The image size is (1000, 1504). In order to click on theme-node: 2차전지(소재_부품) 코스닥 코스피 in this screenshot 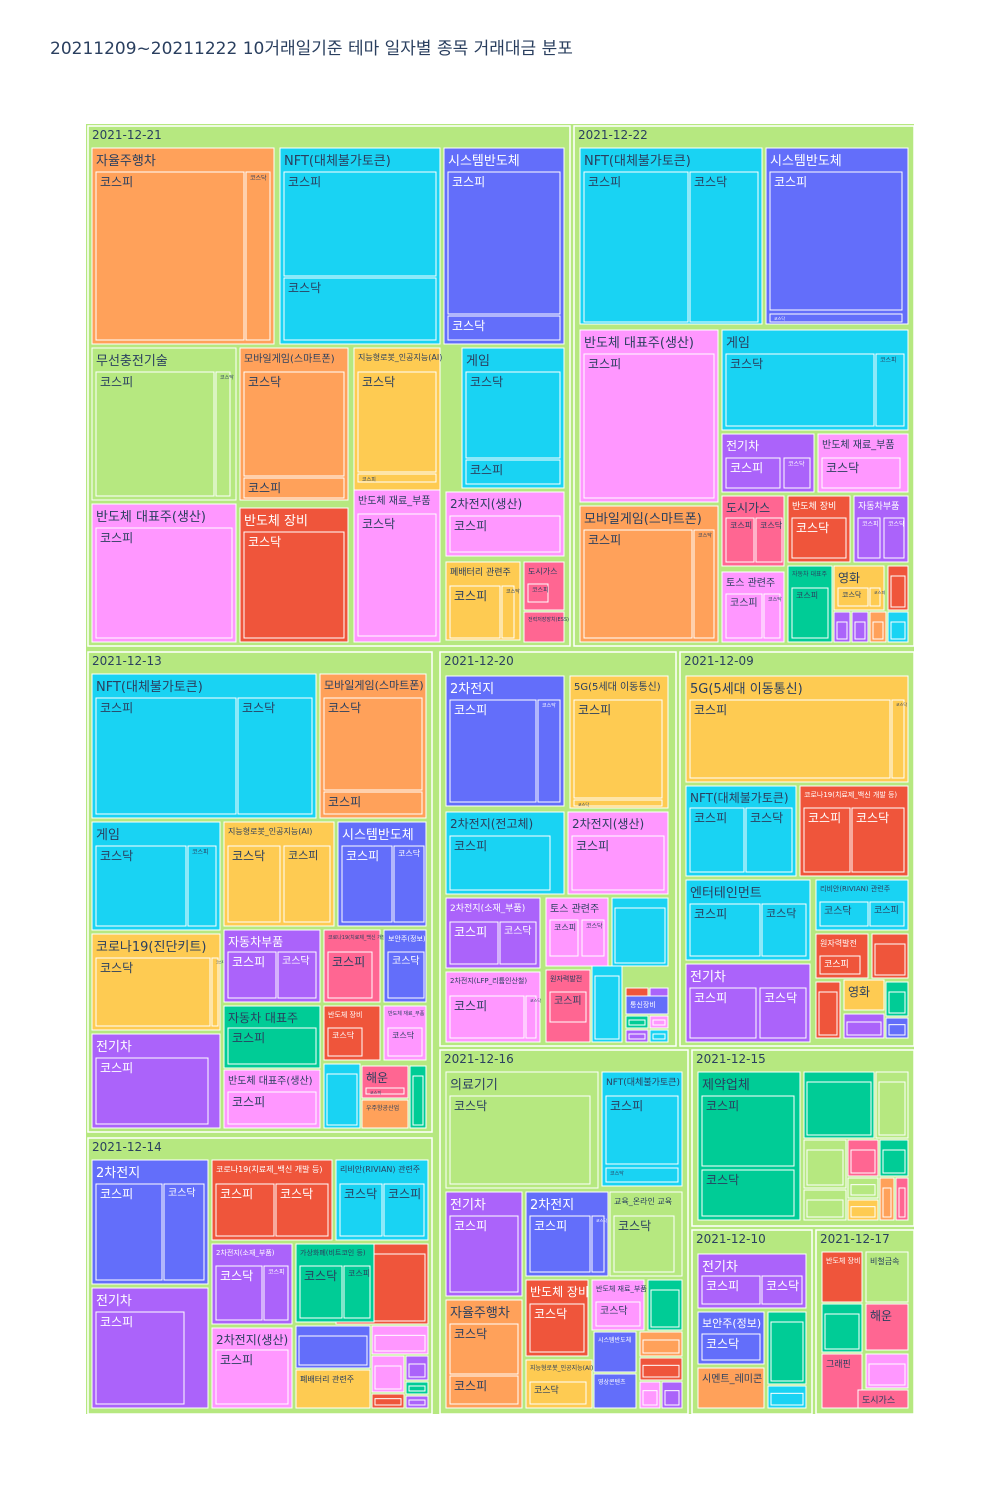, I will do `click(252, 1284)`.